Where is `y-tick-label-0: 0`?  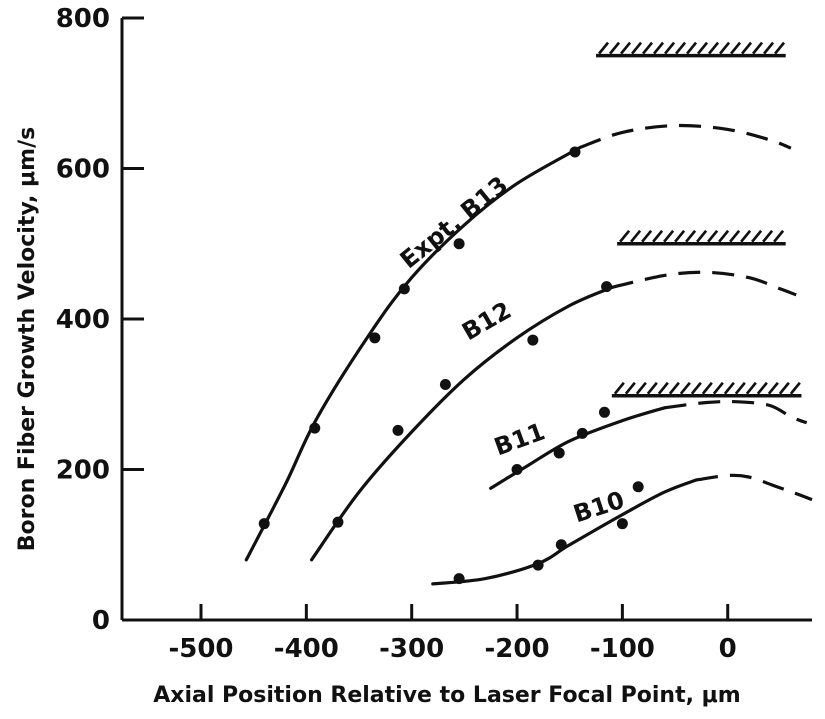
y-tick-label-0: 0 is located at coordinates (101, 621).